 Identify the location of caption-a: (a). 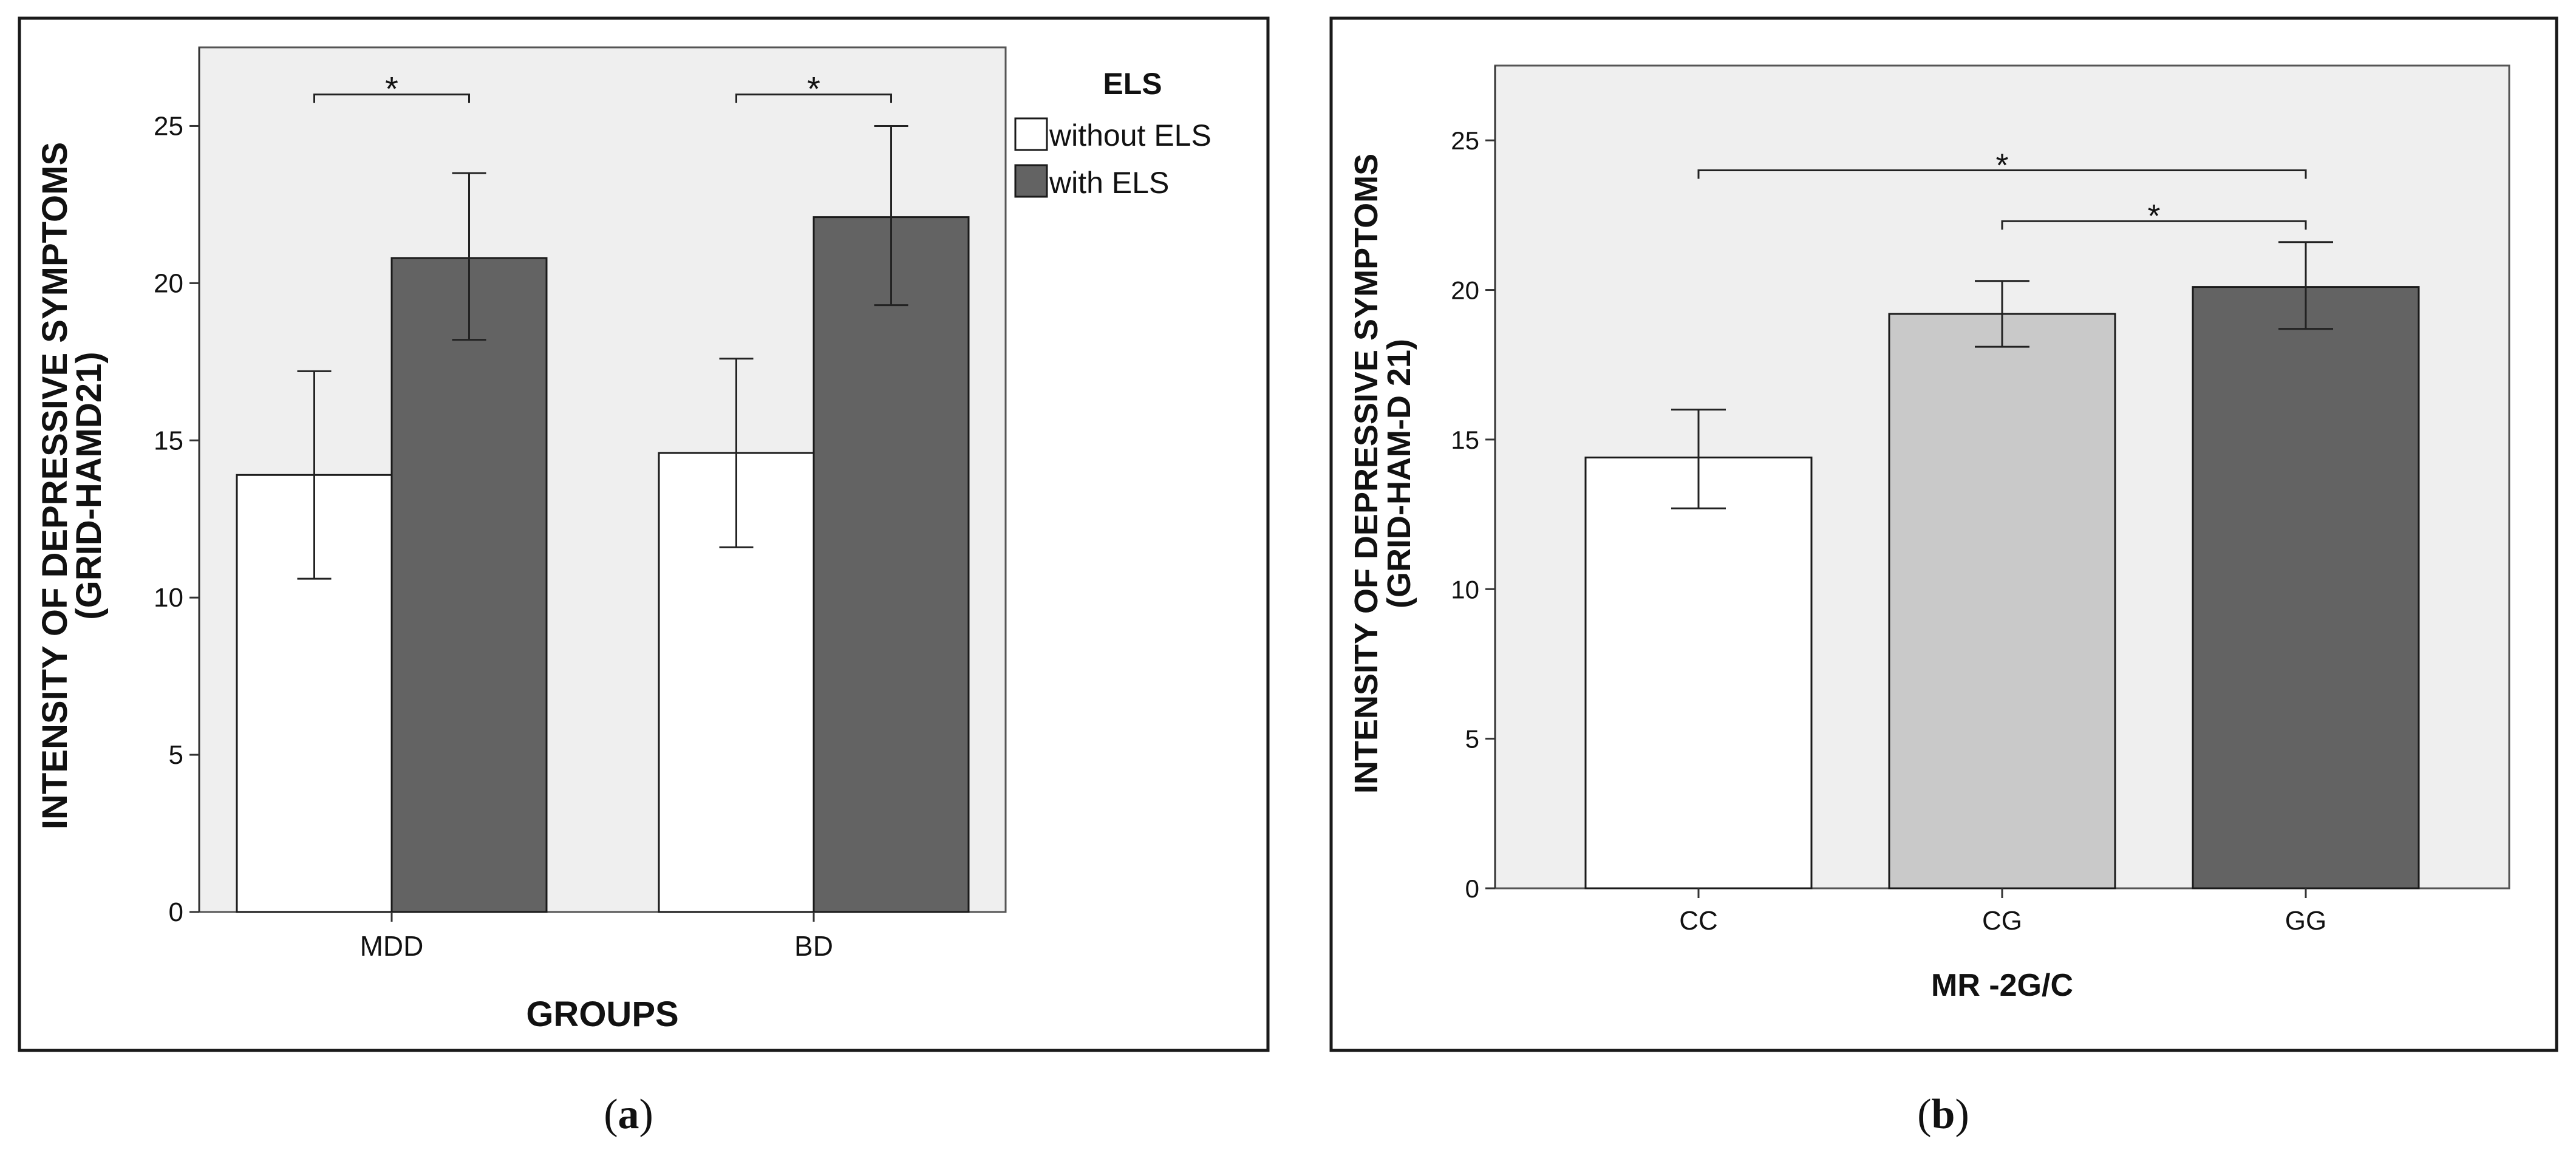
(629, 1114).